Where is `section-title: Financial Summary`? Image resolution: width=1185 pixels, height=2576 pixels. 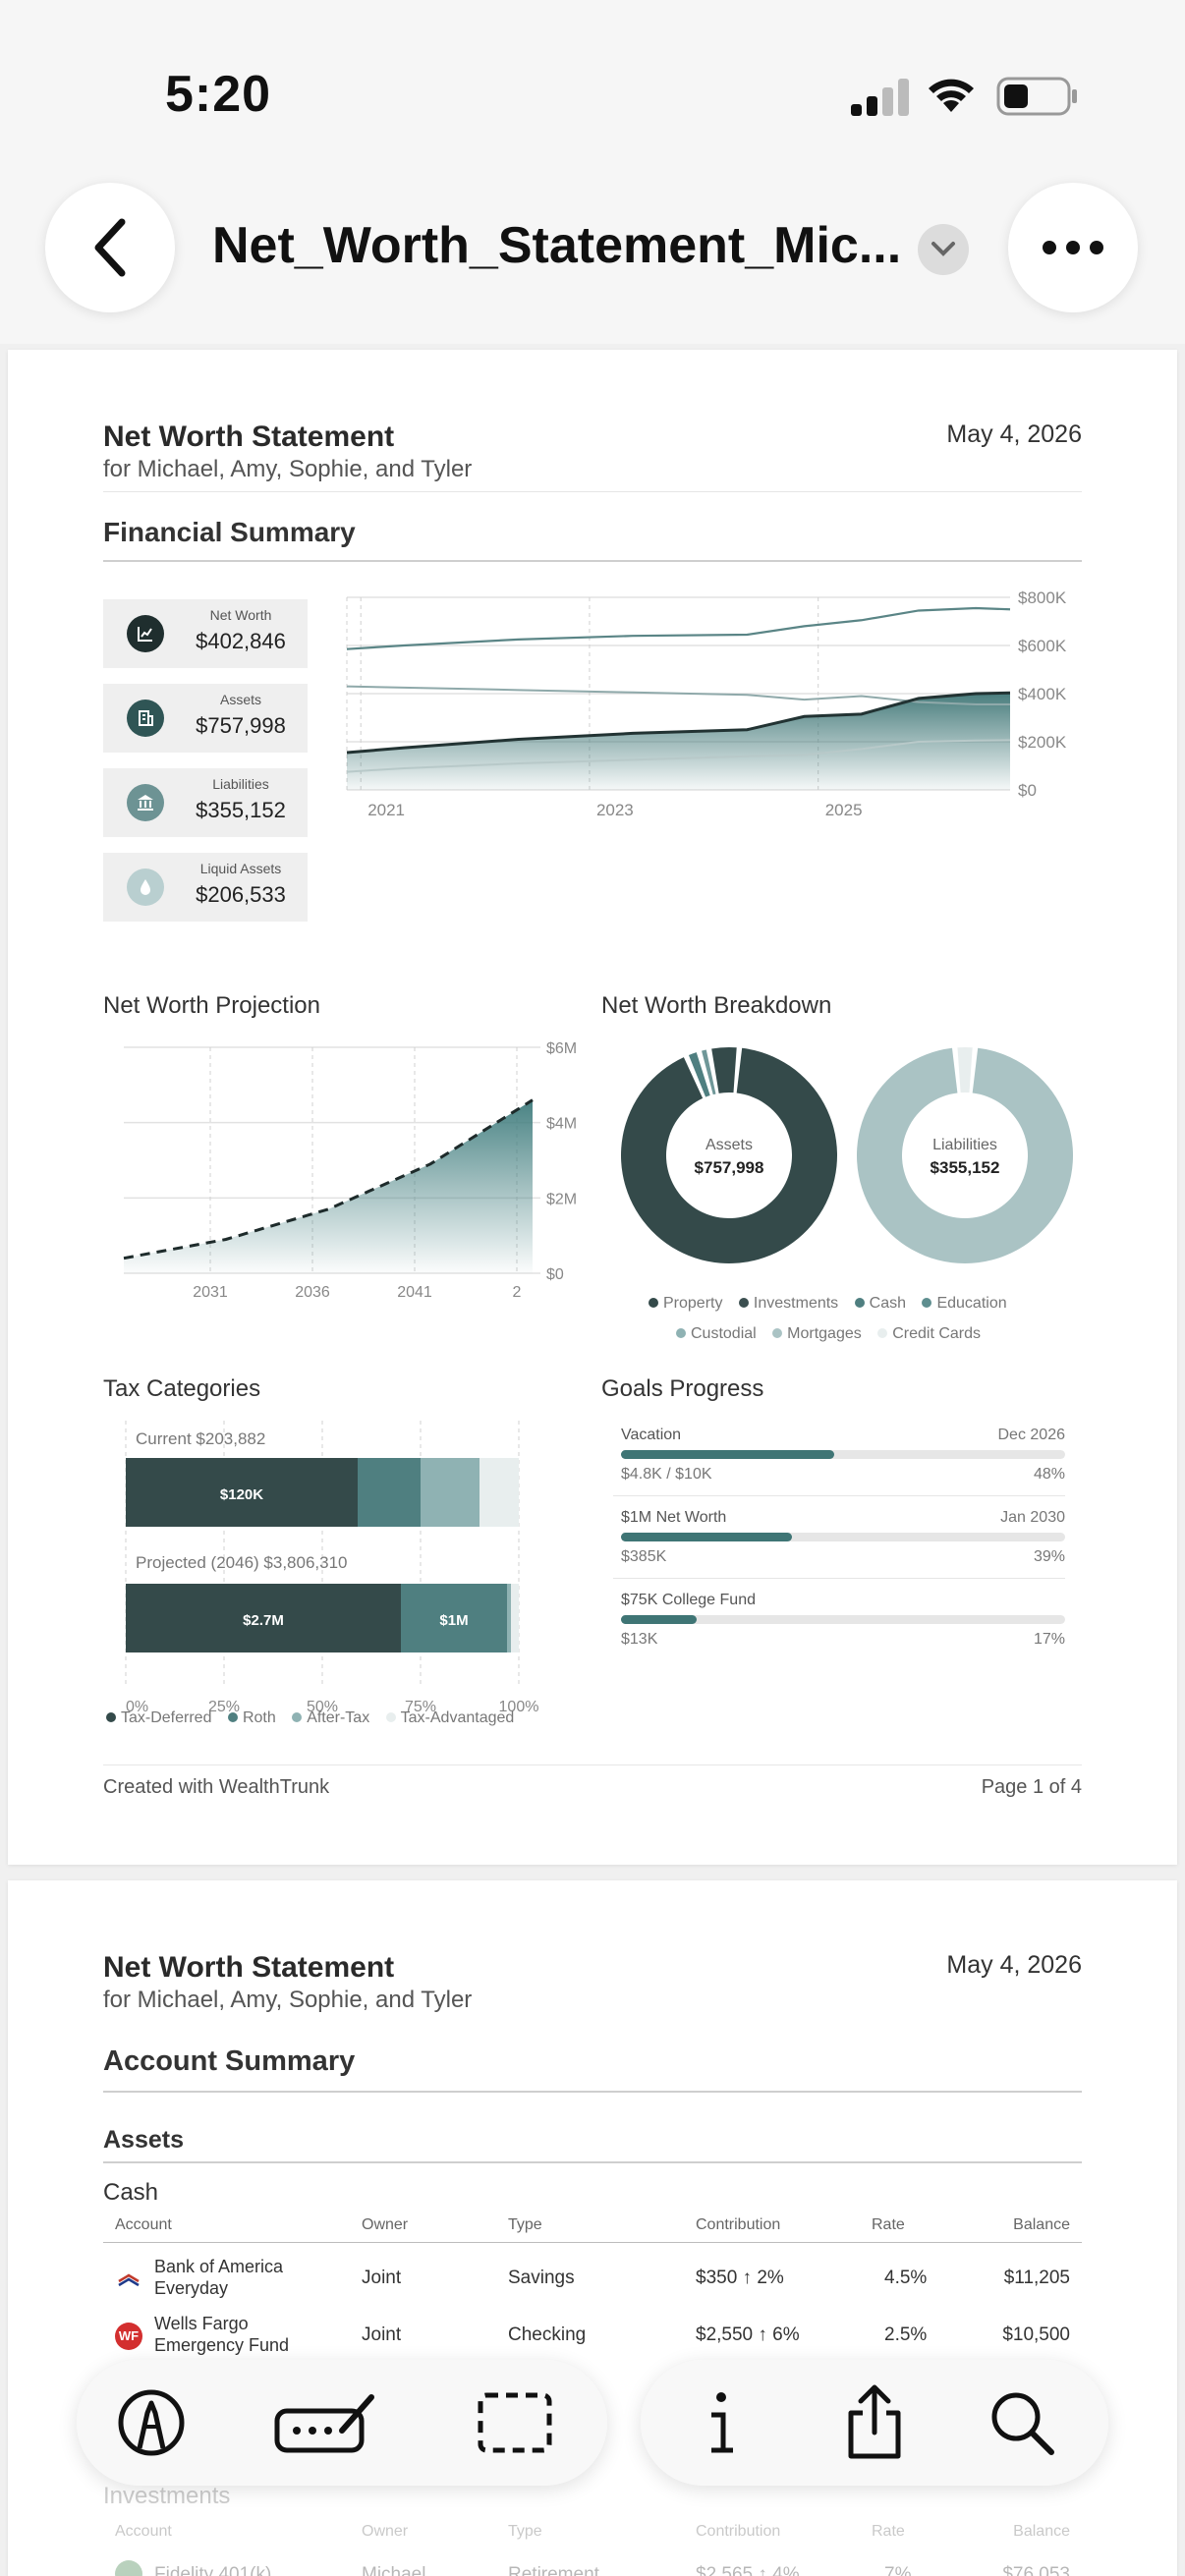 section-title: Financial Summary is located at coordinates (230, 532).